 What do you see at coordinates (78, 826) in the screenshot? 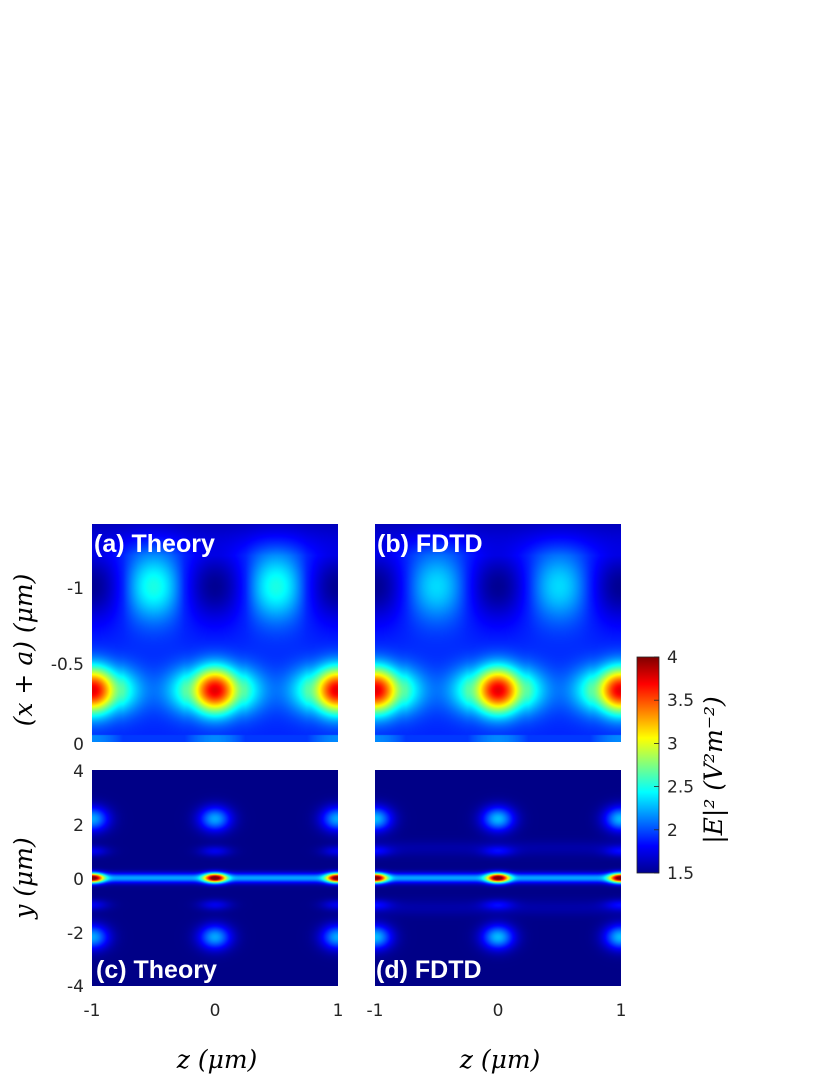
I see `c-ytick-label: 2` at bounding box center [78, 826].